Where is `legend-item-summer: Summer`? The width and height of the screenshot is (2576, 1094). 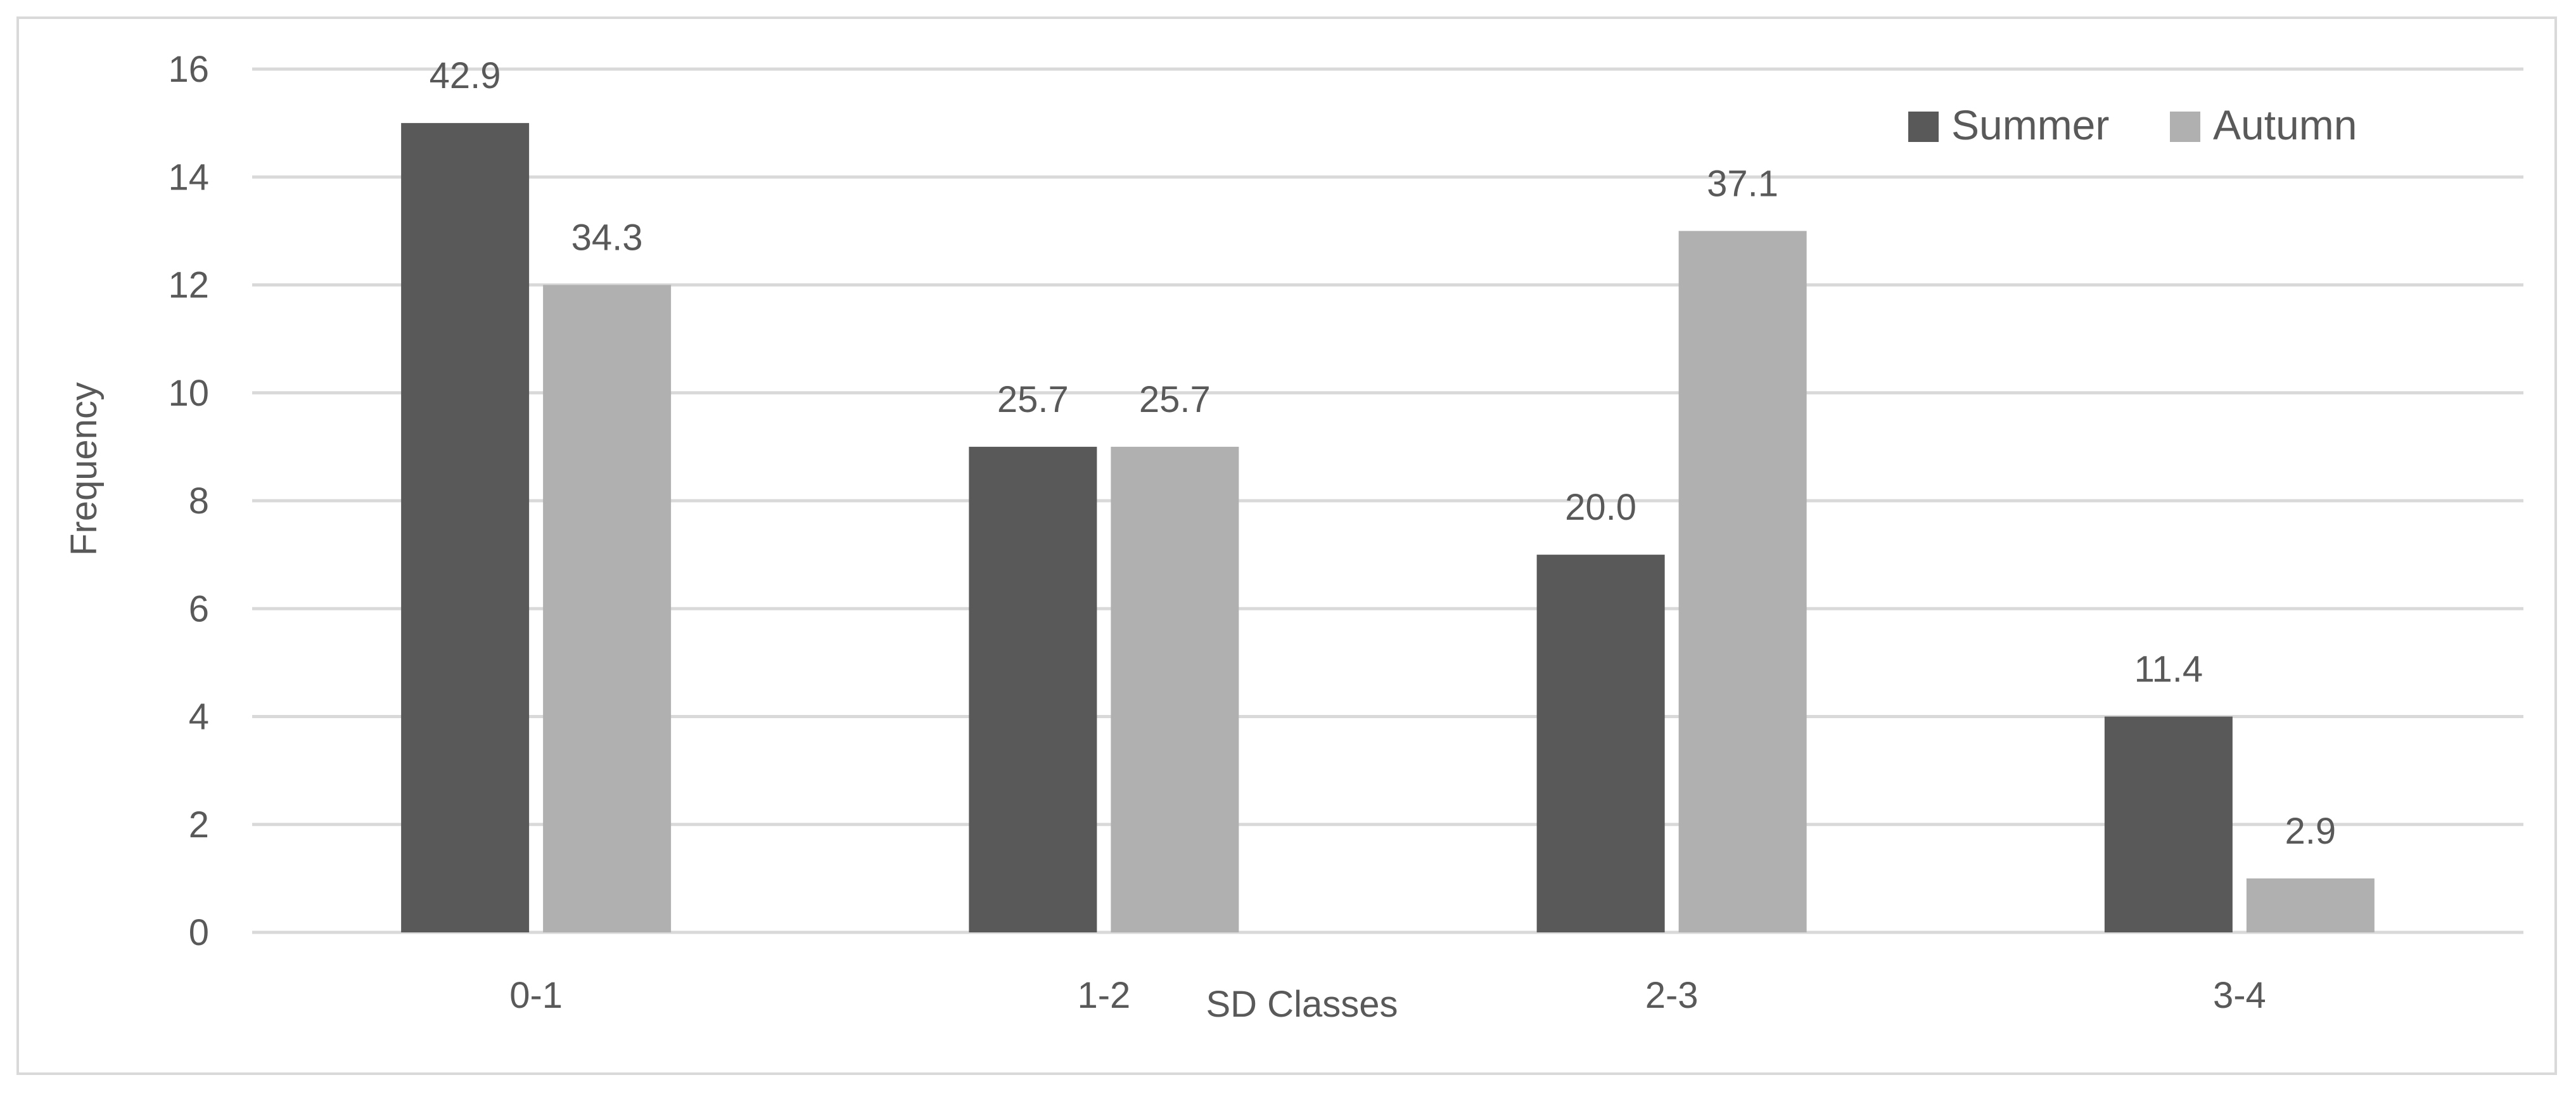 legend-item-summer: Summer is located at coordinates (2009, 125).